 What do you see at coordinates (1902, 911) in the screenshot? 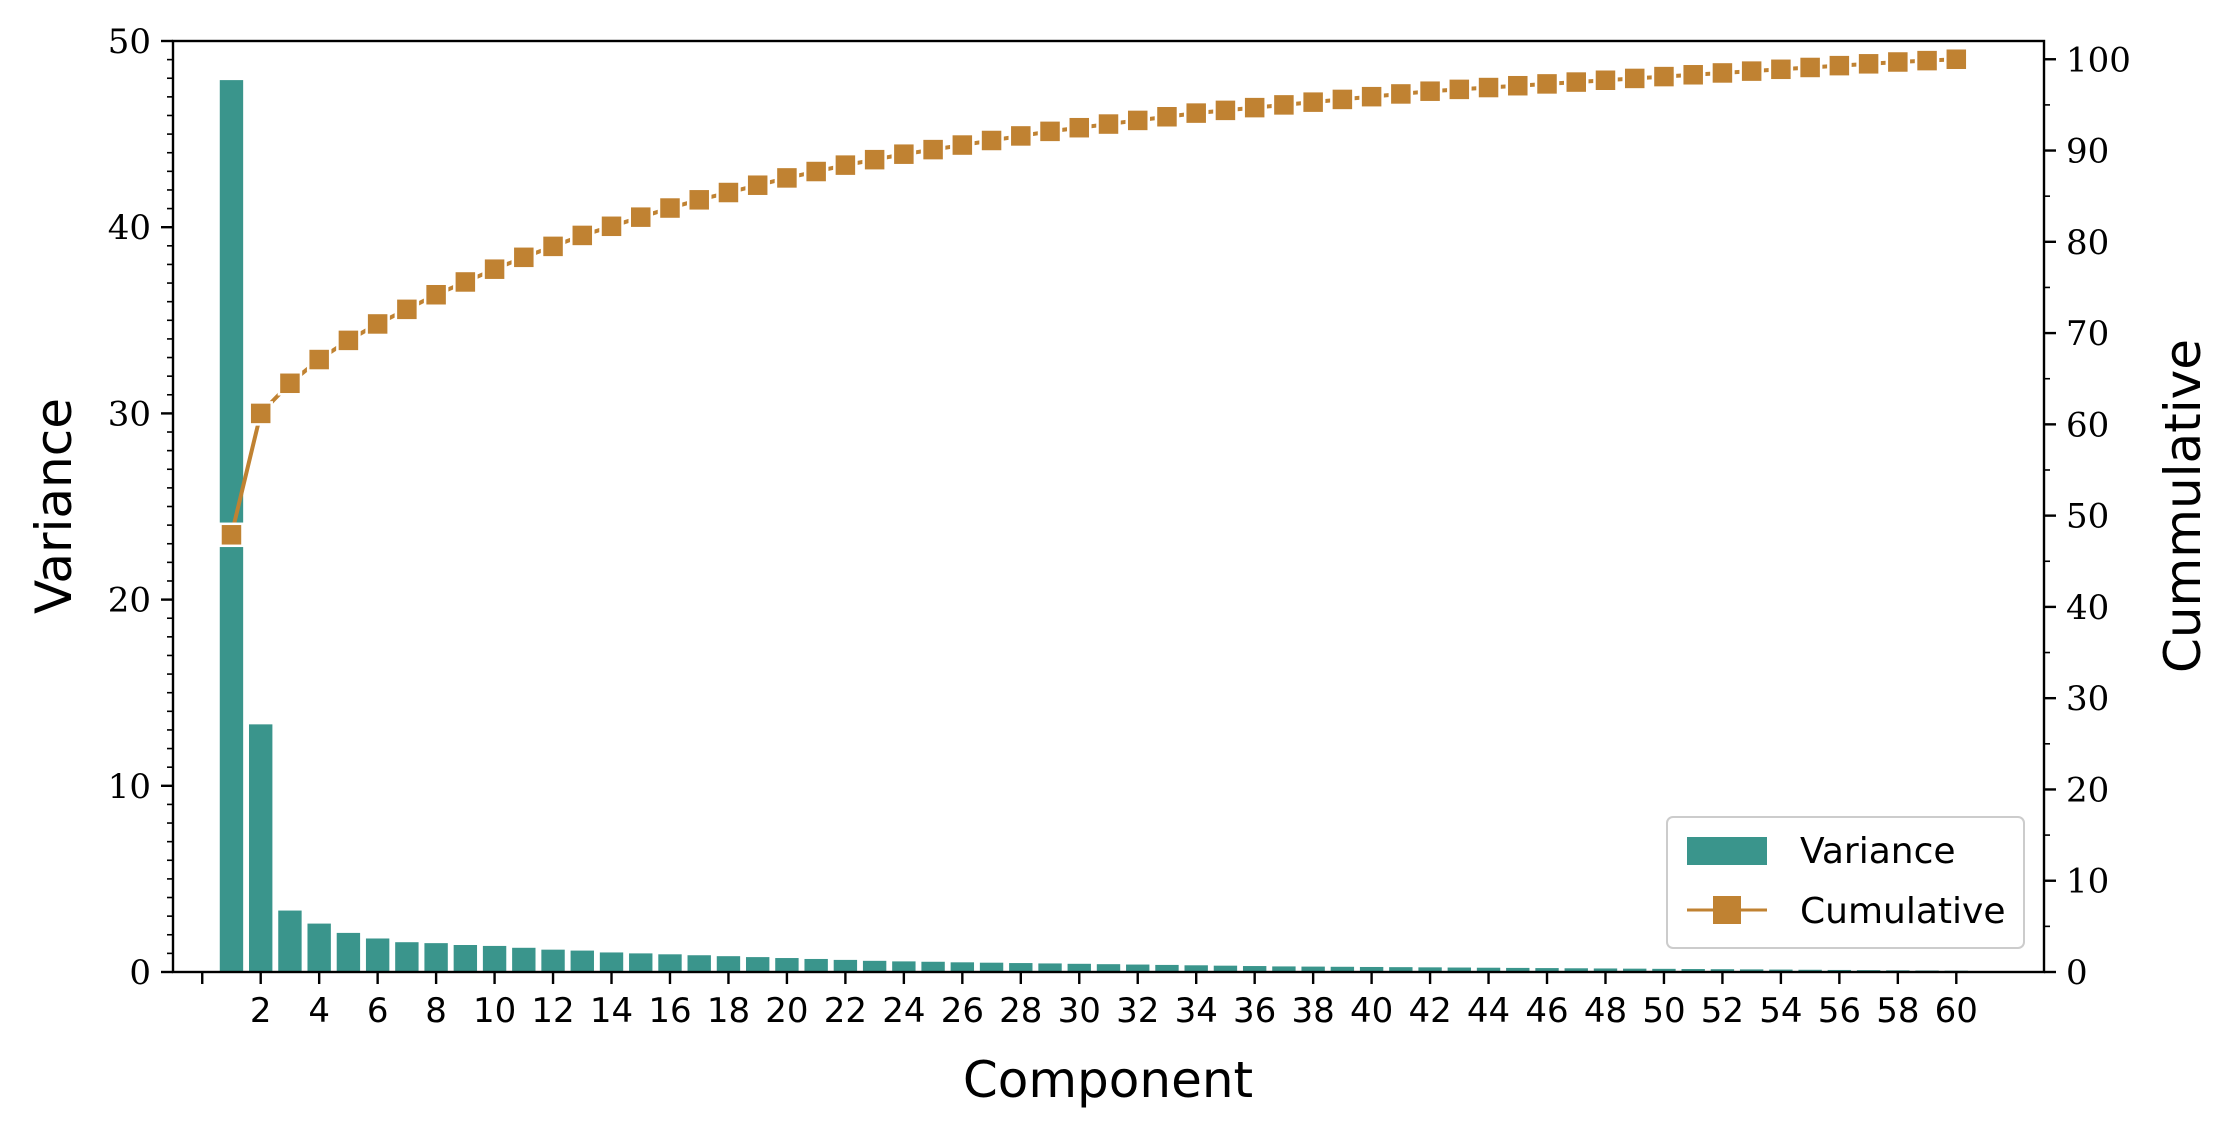
I see `legend-cumulative-label: Cumulative` at bounding box center [1902, 911].